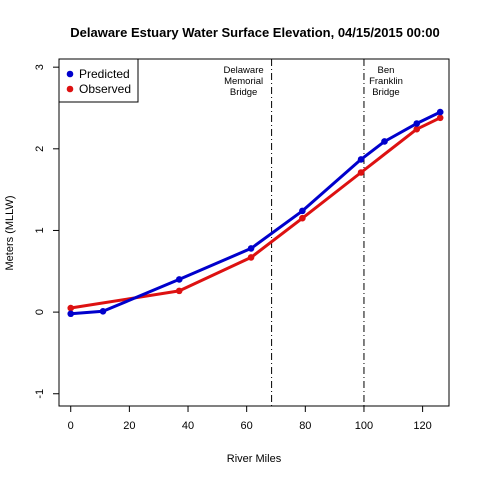  What do you see at coordinates (247, 426) in the screenshot?
I see `x-tick-label-3: 60` at bounding box center [247, 426].